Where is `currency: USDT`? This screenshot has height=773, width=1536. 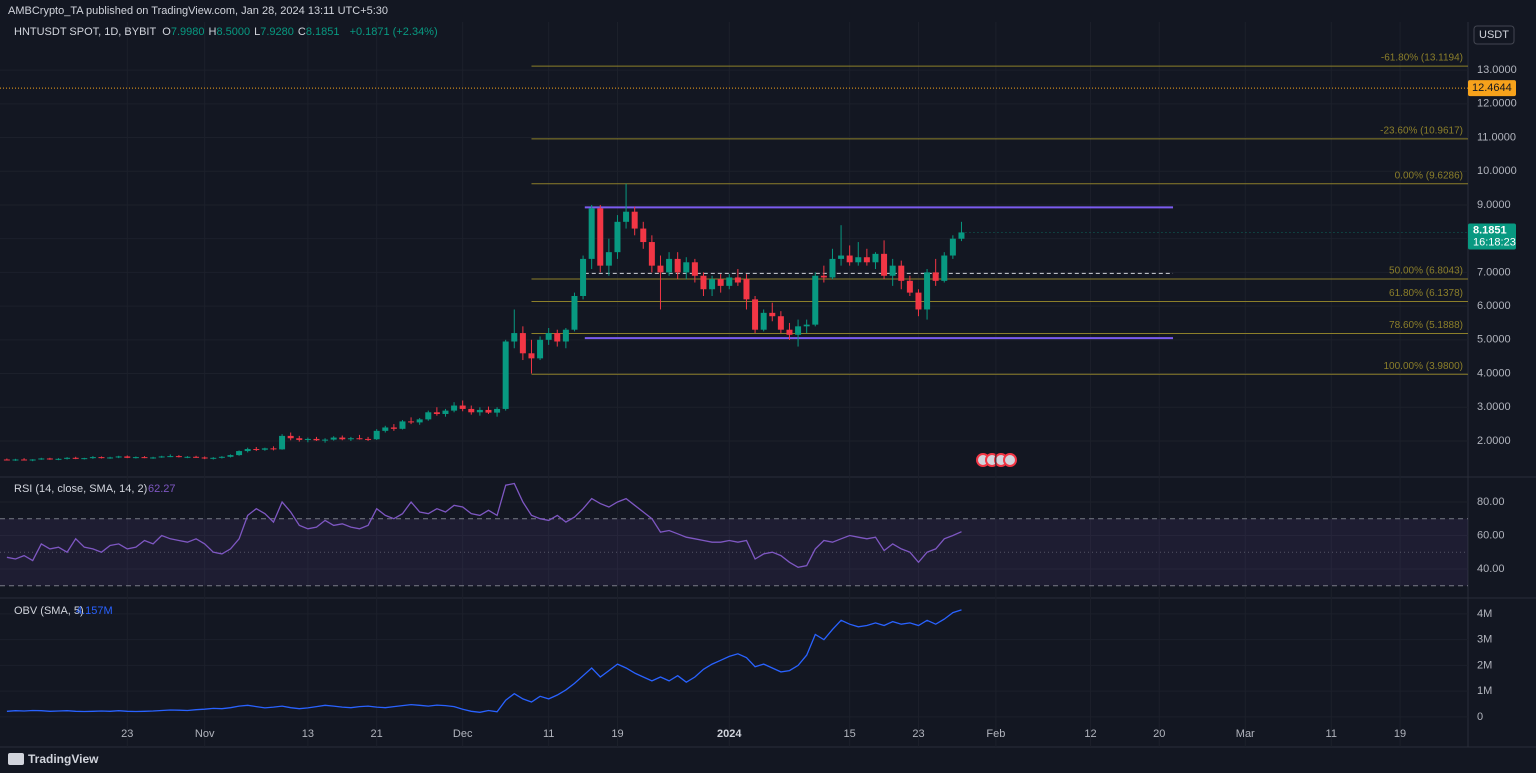
currency: USDT is located at coordinates (1494, 35).